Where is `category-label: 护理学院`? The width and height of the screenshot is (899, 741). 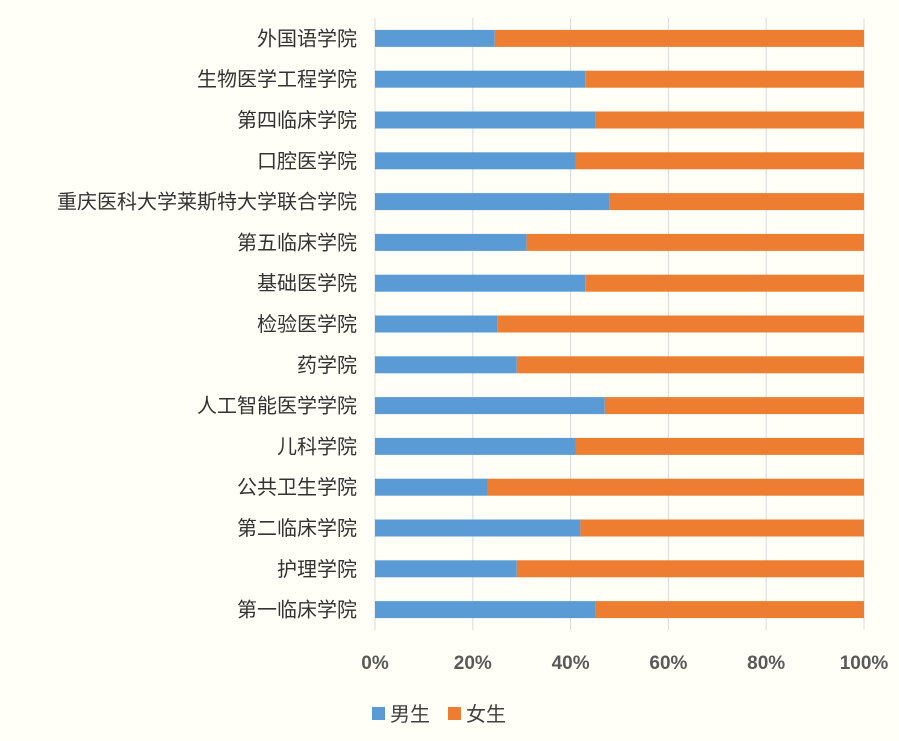
category-label: 护理学院 is located at coordinates (317, 569).